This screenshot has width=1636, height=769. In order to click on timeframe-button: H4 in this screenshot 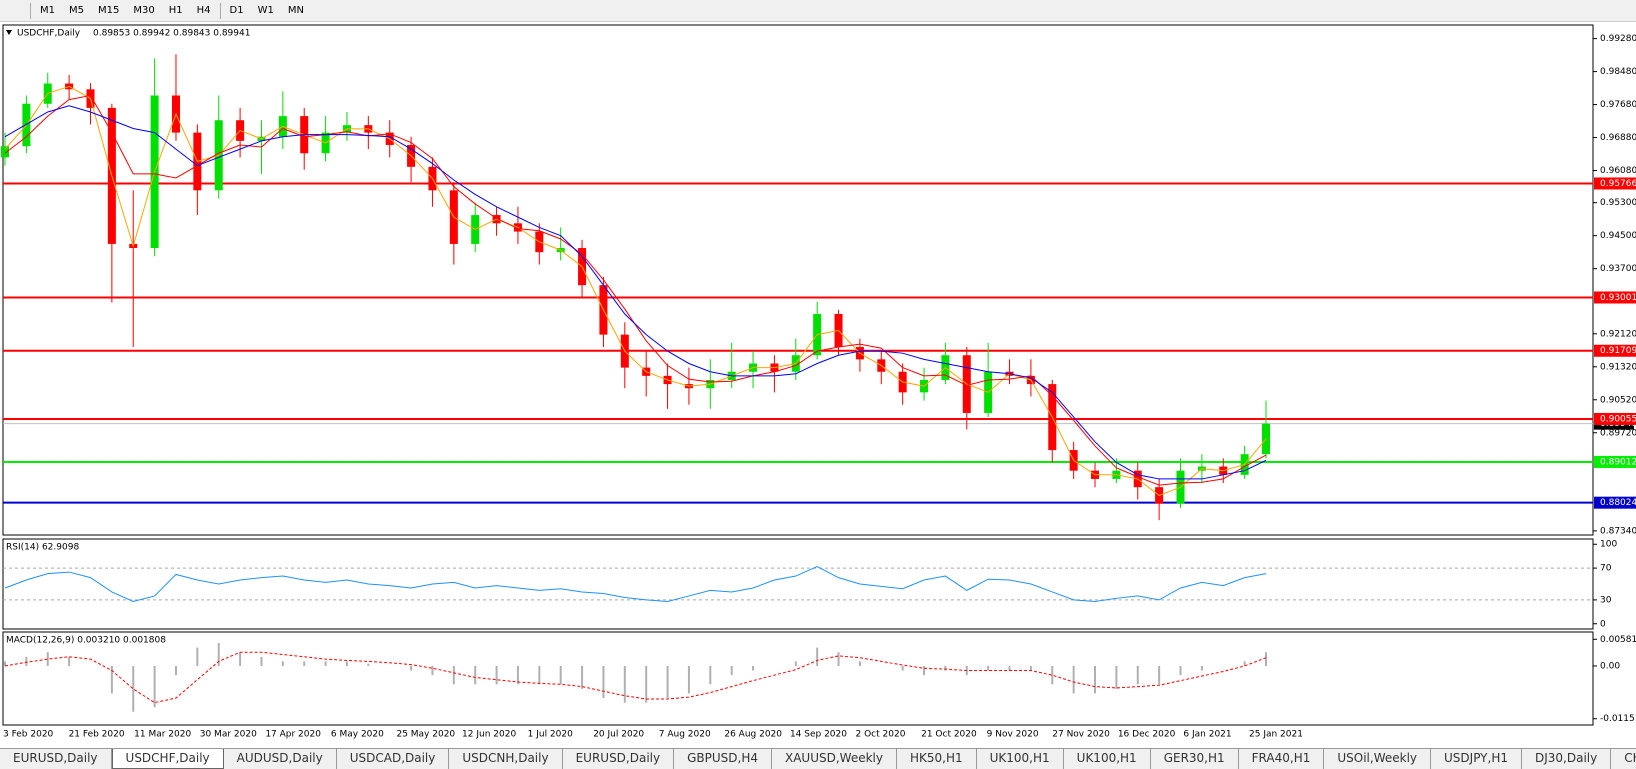, I will do `click(203, 10)`.